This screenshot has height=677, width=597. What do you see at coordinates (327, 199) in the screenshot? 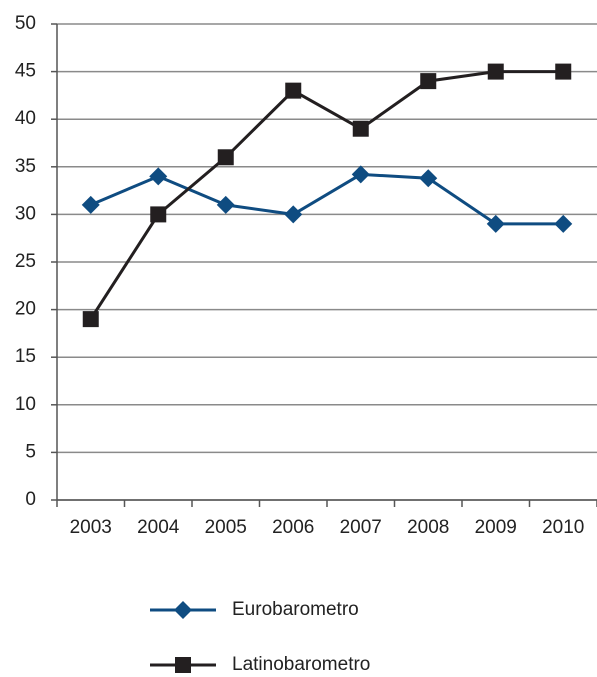
I see `series-line` at bounding box center [327, 199].